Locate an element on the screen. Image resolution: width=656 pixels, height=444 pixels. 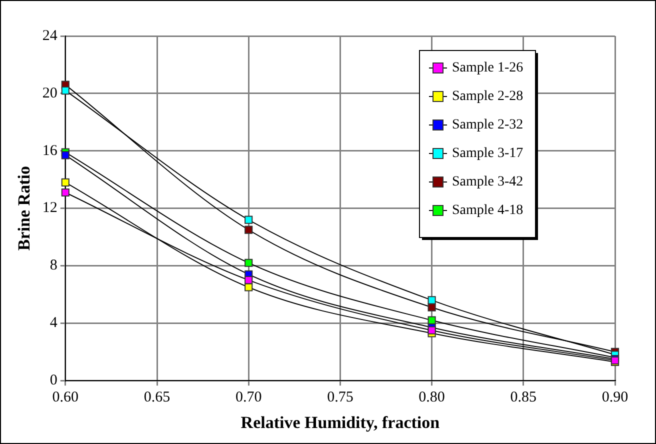
y-tick-label: 20 is located at coordinates (50, 93).